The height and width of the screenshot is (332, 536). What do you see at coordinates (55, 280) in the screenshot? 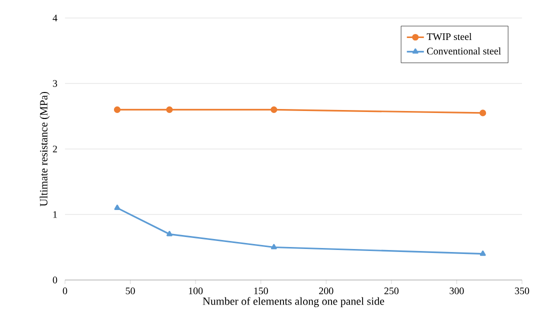
I see `y-tick-label: 0` at bounding box center [55, 280].